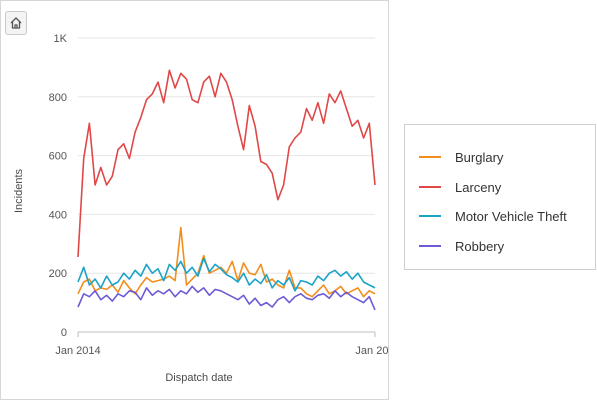 Image resolution: width=597 pixels, height=401 pixels. Describe the element at coordinates (58, 274) in the screenshot. I see `y-tick-label: 200` at that location.